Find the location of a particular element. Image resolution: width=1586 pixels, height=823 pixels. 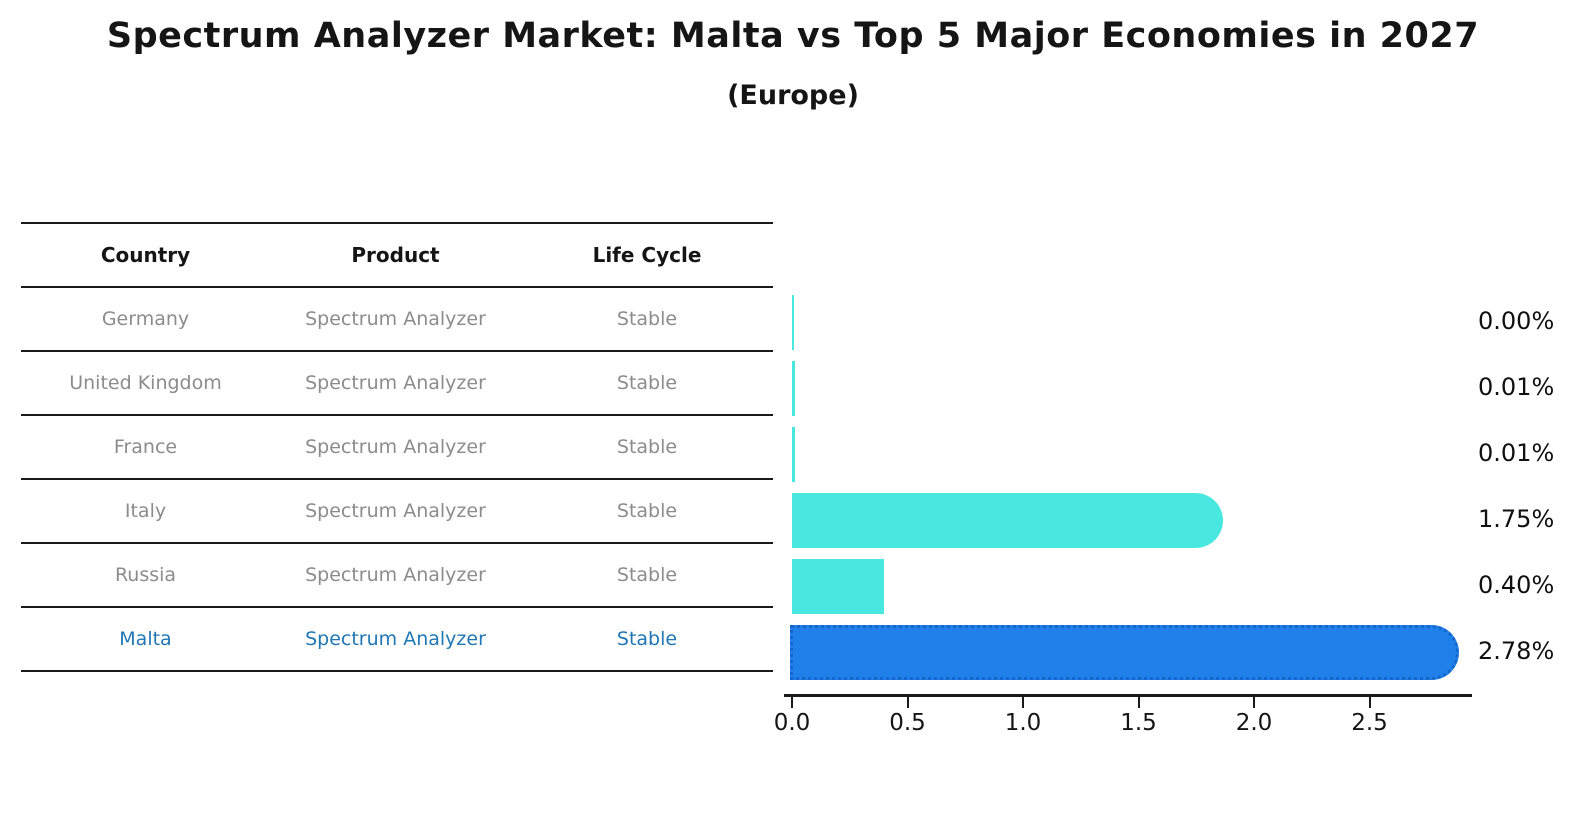

value-label-malta: 2.78% is located at coordinates (1516, 651).